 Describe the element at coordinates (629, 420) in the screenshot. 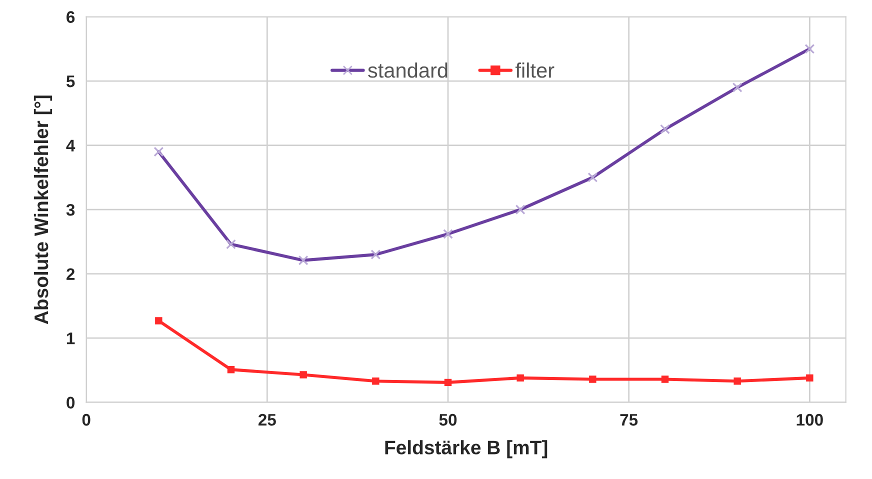

I see `x-tick-label: 75` at that location.